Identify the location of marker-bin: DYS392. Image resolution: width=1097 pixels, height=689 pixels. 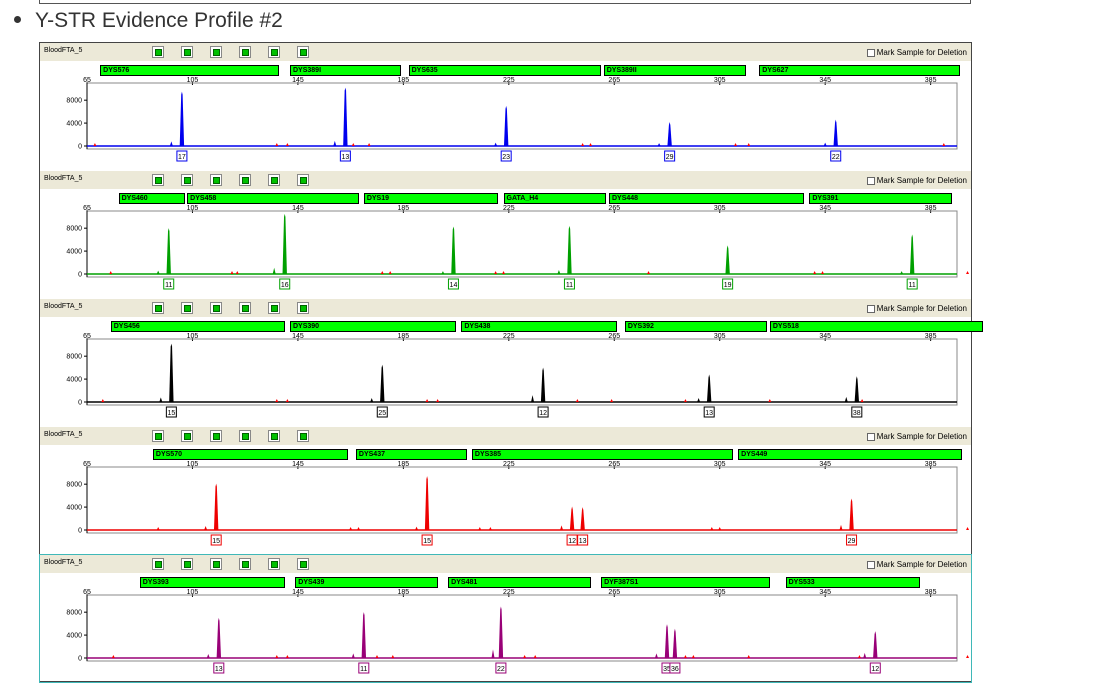
(696, 326).